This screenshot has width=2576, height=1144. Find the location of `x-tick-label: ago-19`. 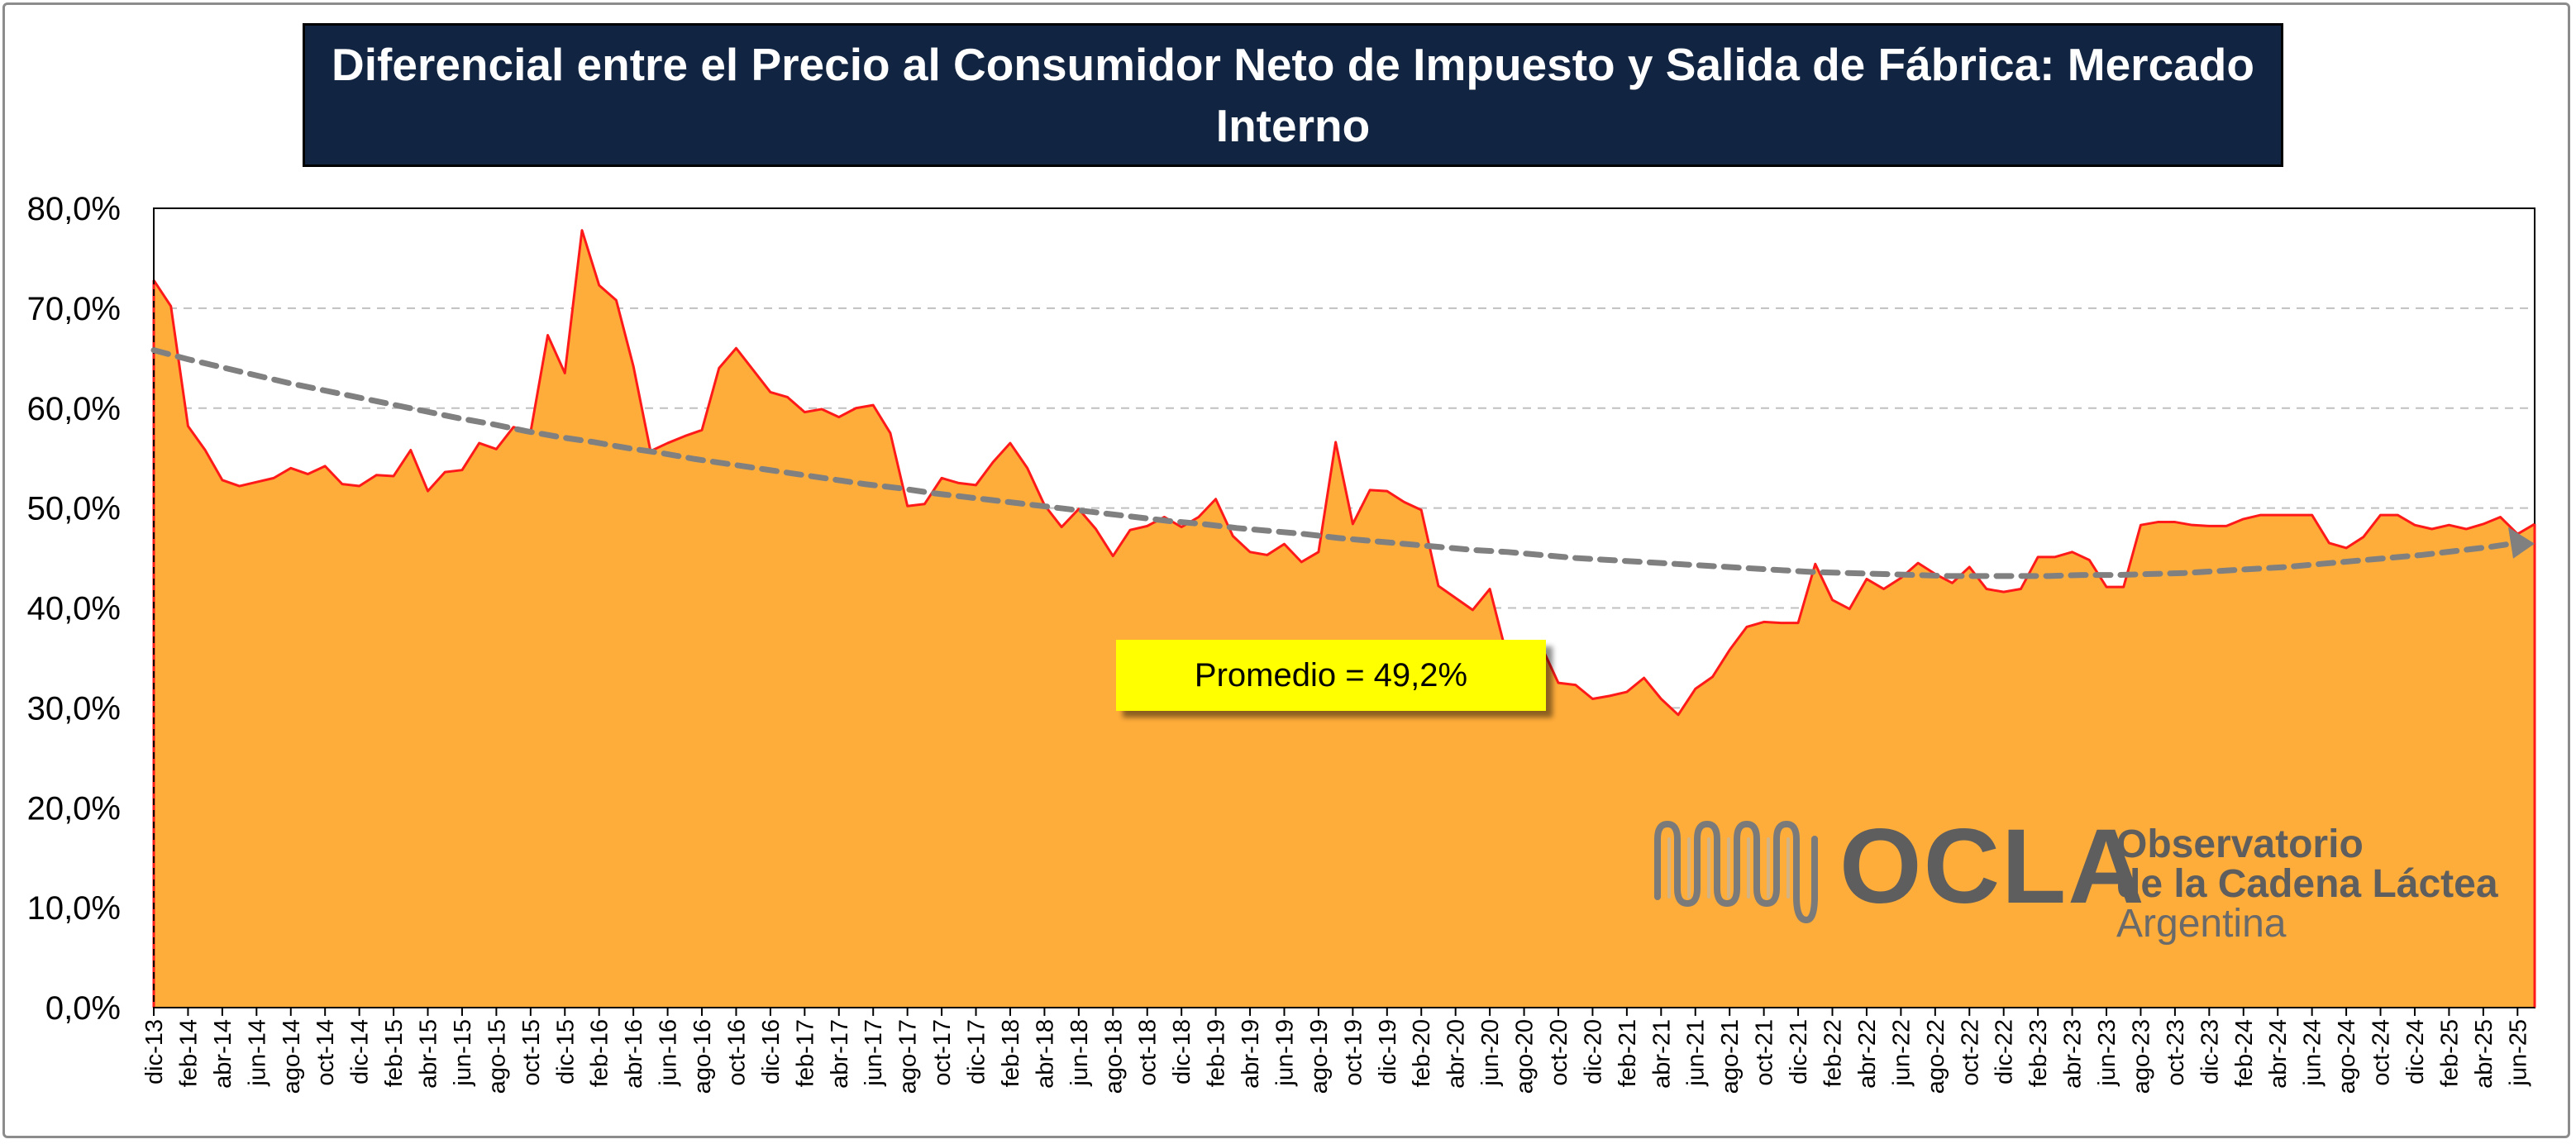

x-tick-label: ago-19 is located at coordinates (1319, 1056).